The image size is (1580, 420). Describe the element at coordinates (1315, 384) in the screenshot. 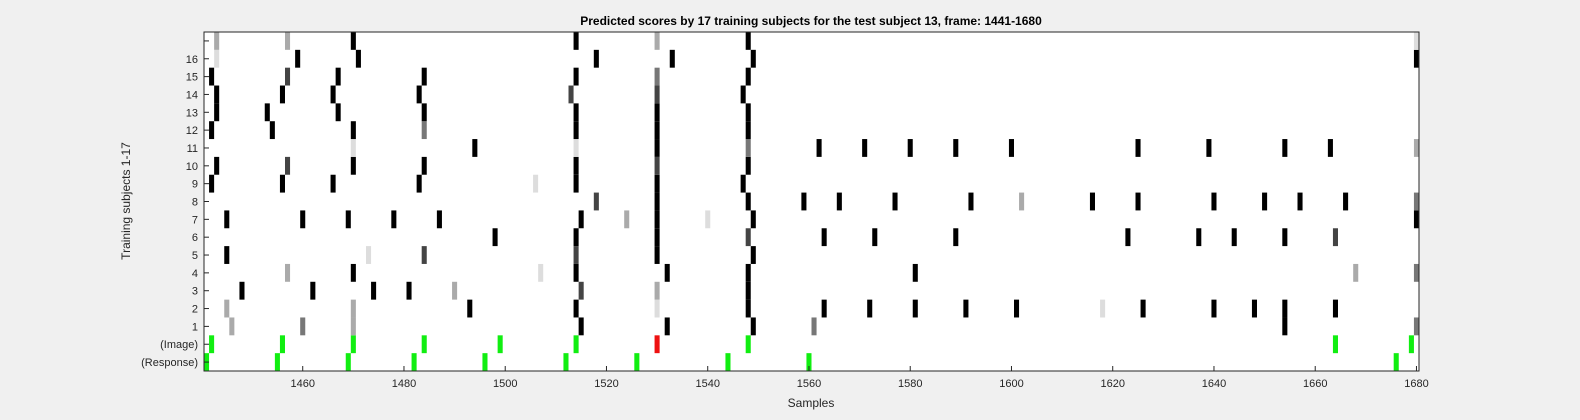

I see `x-tick-label: 1660` at that location.